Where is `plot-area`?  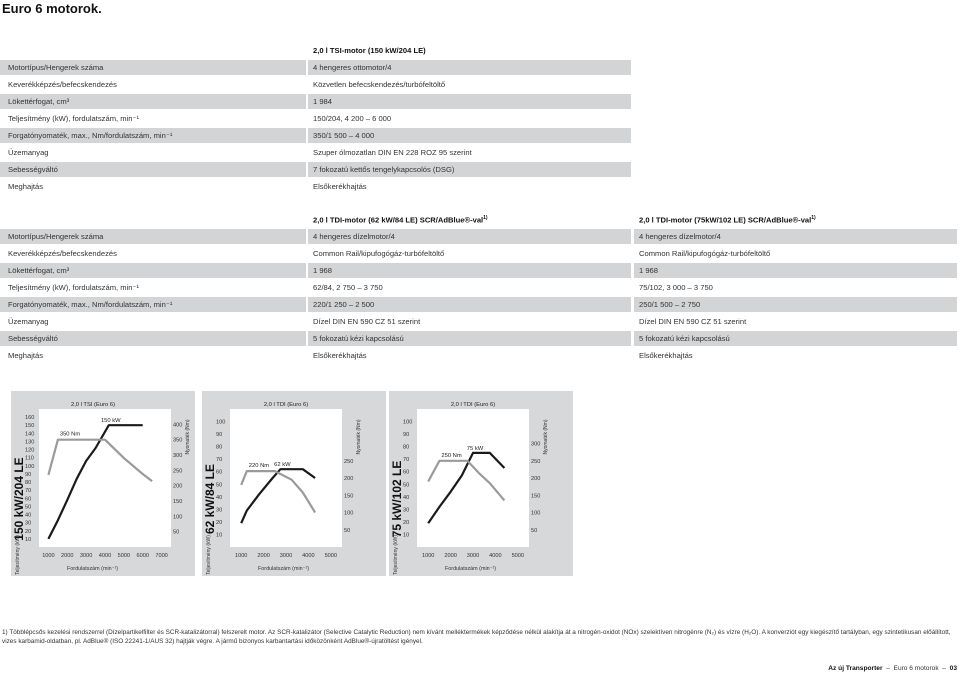
plot-area is located at coordinates (473, 478).